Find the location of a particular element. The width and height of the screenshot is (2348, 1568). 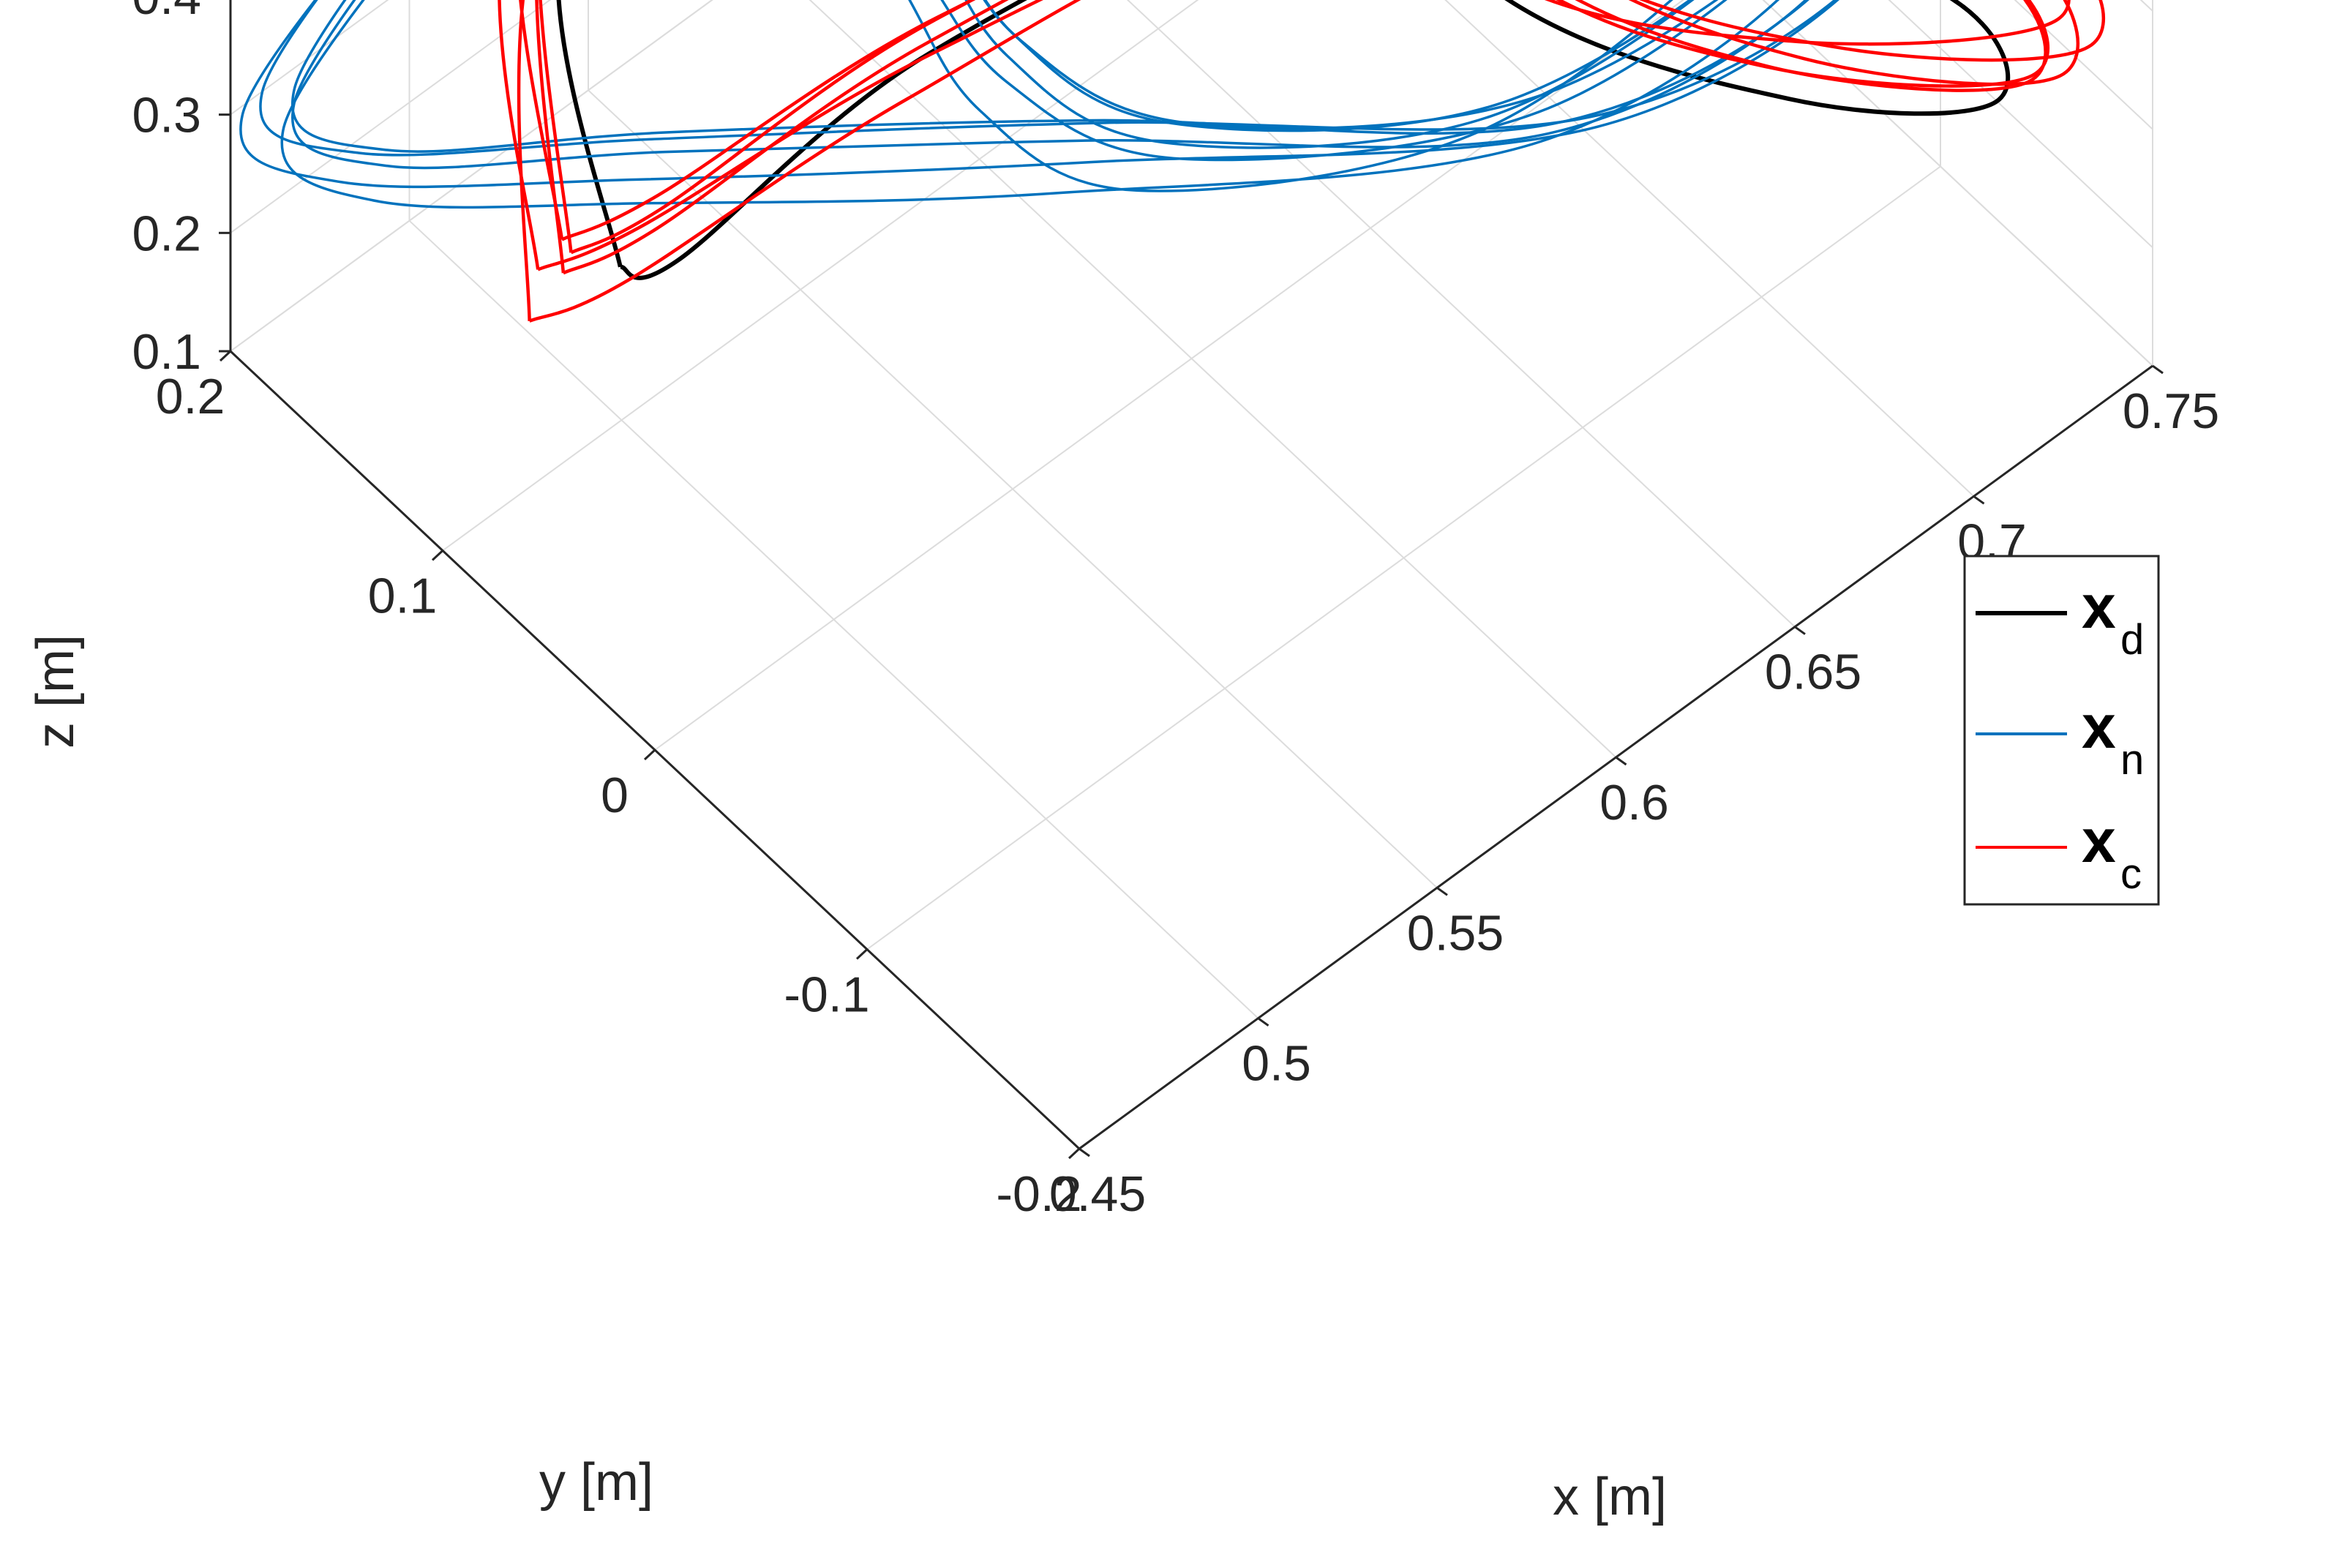

x-tick-label: 0.6 is located at coordinates (1634, 803).